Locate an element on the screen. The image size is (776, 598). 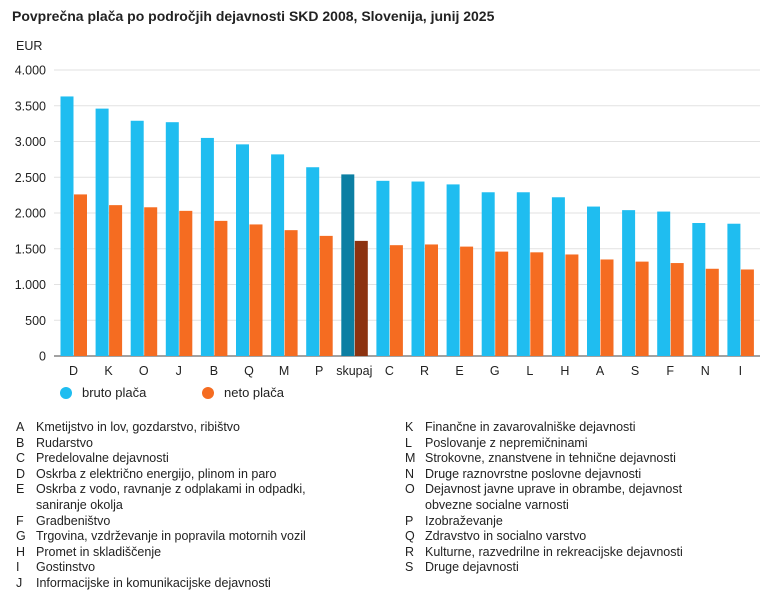
key-description: Finančne in zavarovalniške dejavnosti is located at coordinates (530, 427).